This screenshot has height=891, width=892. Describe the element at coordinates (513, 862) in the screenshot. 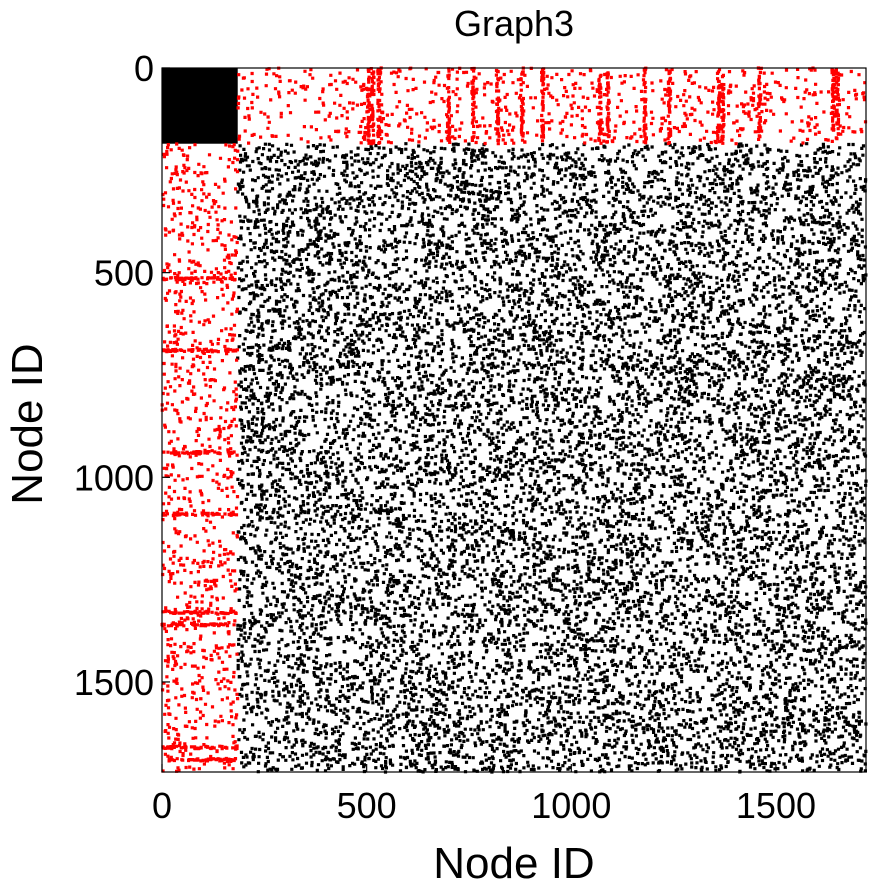

I see `x-axis-label: Node ID` at that location.